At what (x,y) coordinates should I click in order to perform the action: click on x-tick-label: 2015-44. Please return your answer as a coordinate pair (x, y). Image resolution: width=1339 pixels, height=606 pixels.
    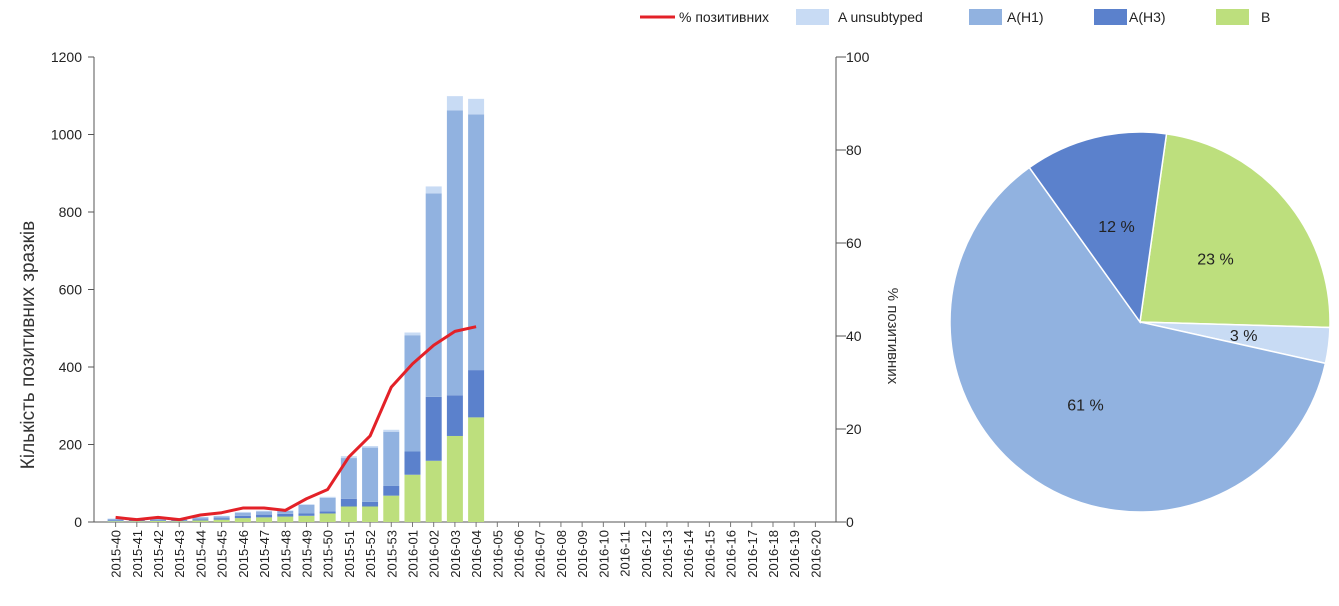
    Looking at the image, I should click on (200, 554).